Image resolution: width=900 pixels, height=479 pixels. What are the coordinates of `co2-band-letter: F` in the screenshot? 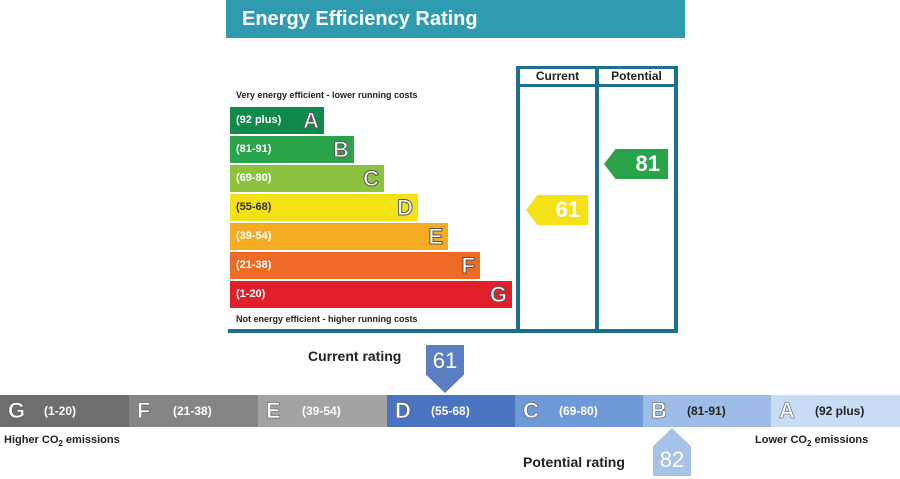 It's located at (144, 411).